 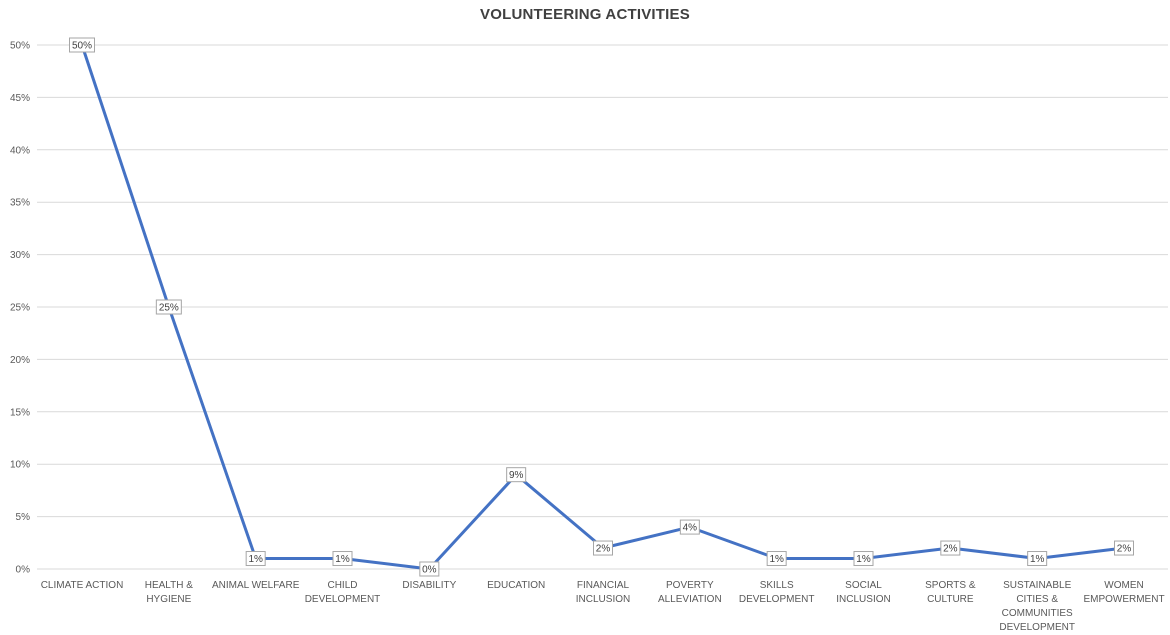 I want to click on data-label: 0%, so click(x=429, y=569).